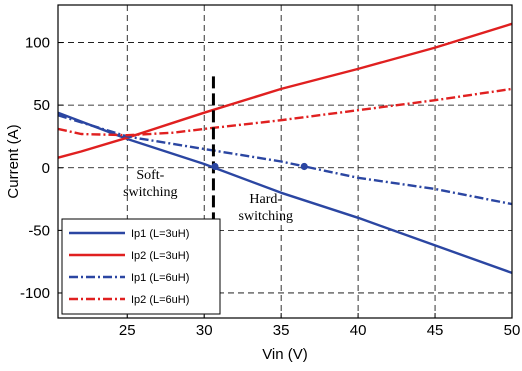  Describe the element at coordinates (150, 175) in the screenshot. I see `region-annotation-line: Soft-` at that location.